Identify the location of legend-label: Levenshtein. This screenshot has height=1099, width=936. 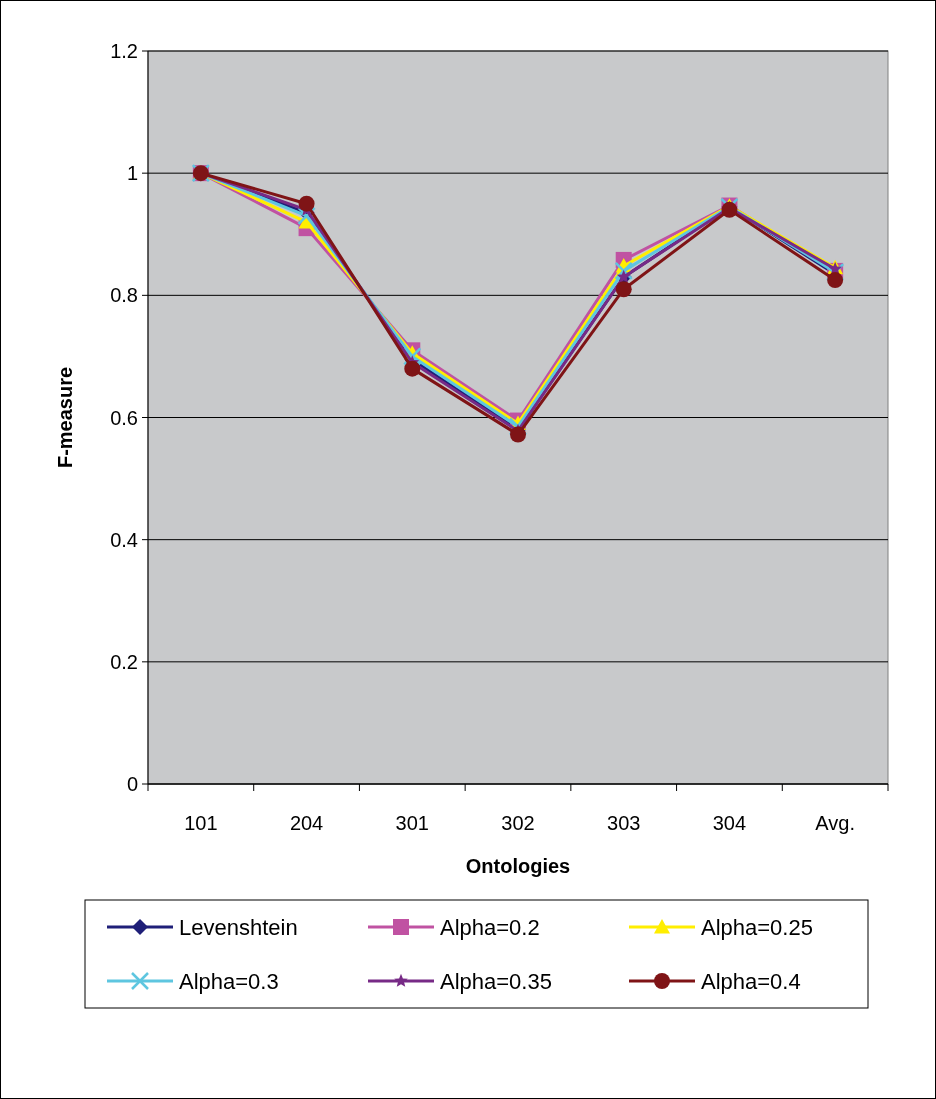
(238, 927).